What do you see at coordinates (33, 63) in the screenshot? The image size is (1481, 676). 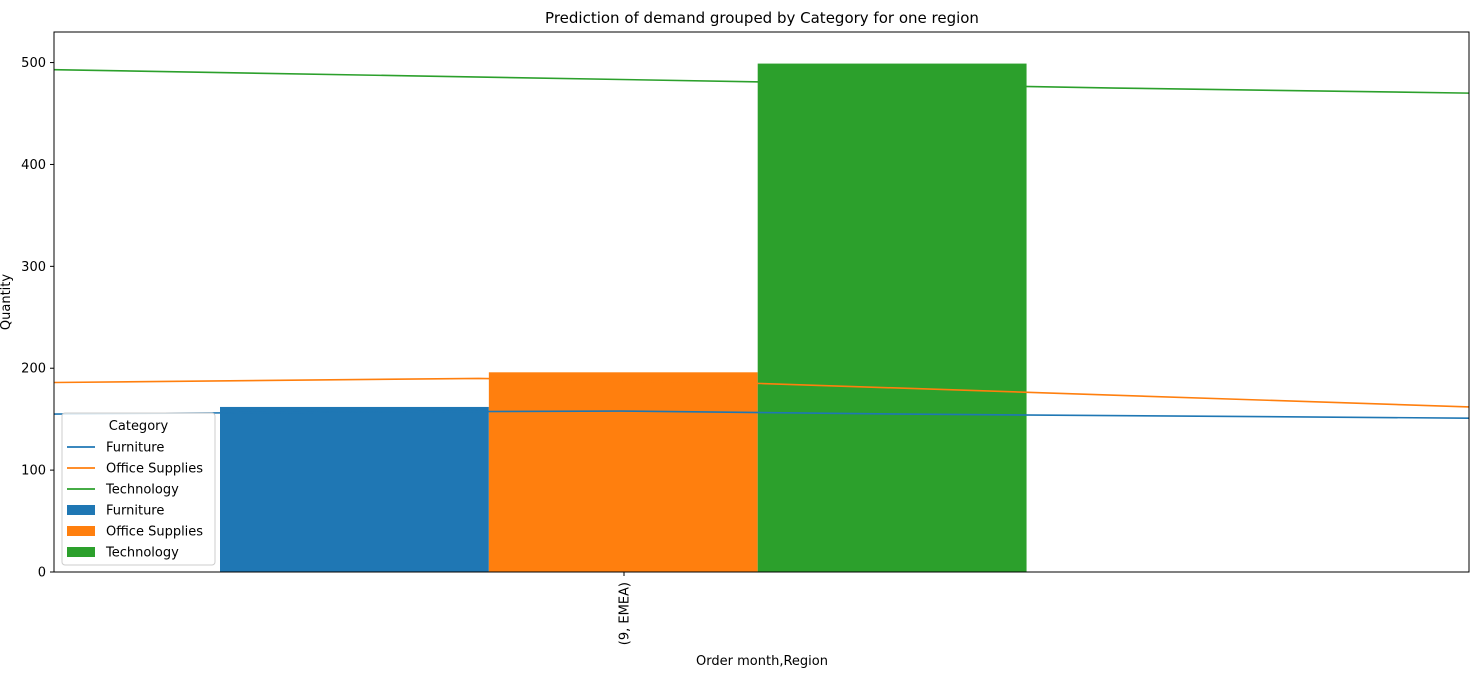 I see `y-tick-label: 500` at bounding box center [33, 63].